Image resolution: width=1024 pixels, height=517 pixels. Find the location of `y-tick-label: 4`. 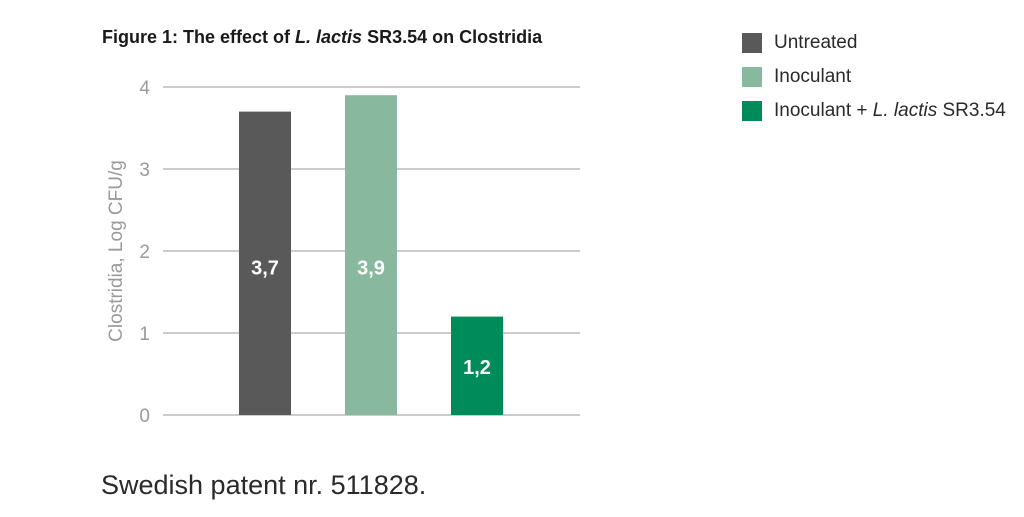

y-tick-label: 4 is located at coordinates (144, 88).